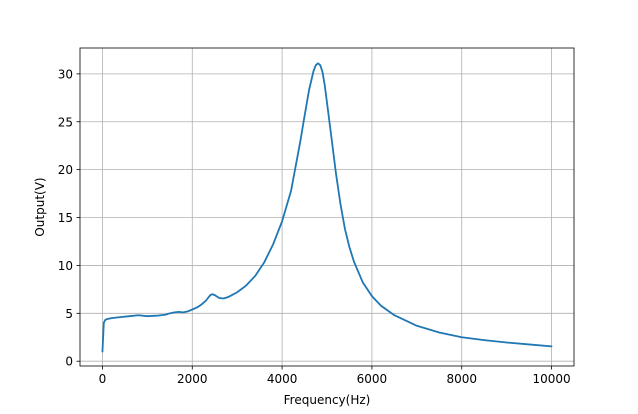  I want to click on x-tick-label: 2000, so click(192, 379).